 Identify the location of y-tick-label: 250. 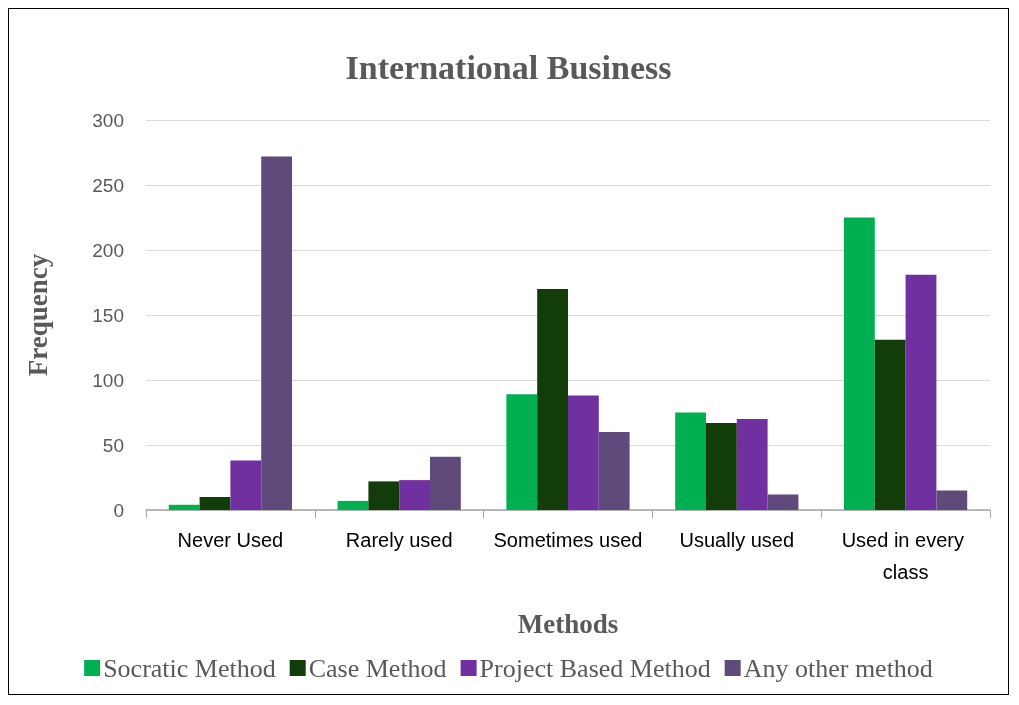
(108, 185).